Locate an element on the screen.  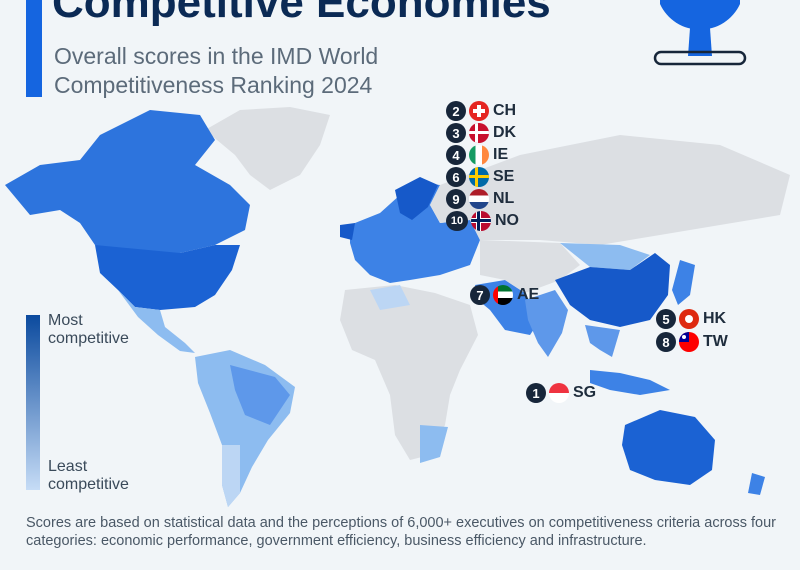
rank-badge: 1 is located at coordinates (536, 393).